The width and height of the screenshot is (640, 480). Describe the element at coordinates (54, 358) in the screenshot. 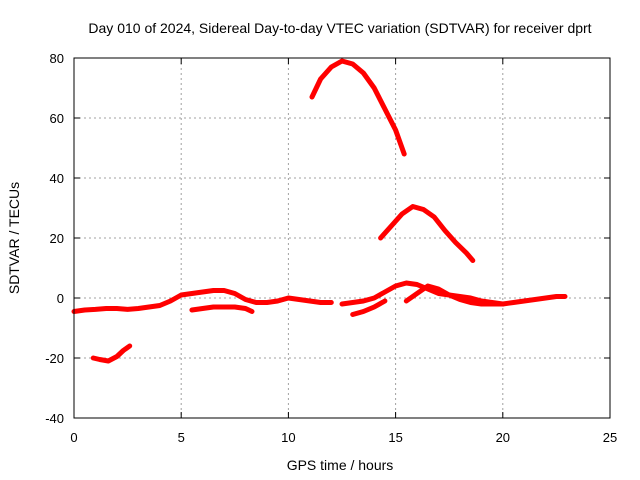

I see `y-tick-label: -20` at that location.